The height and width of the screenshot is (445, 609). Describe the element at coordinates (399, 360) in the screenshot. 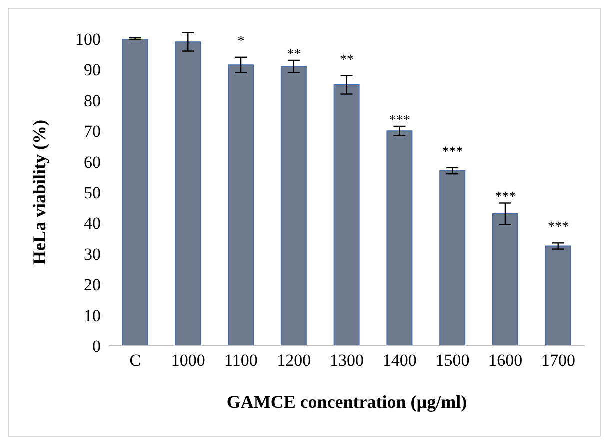

I see `x-tick-label: 1400` at that location.